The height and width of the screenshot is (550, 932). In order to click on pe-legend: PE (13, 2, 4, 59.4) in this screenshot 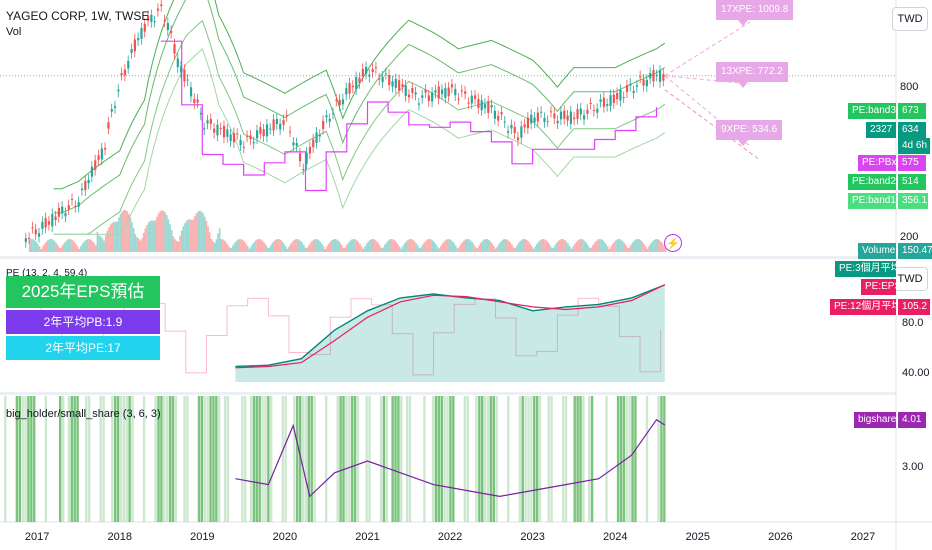, I will do `click(47, 273)`.